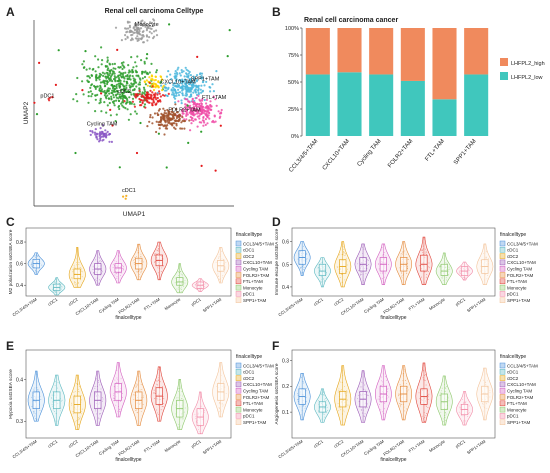 The height and width of the screenshot is (473, 550). Describe the element at coordinates (196, 301) in the screenshot. I see `x-tick-label: pDC1` at that location.